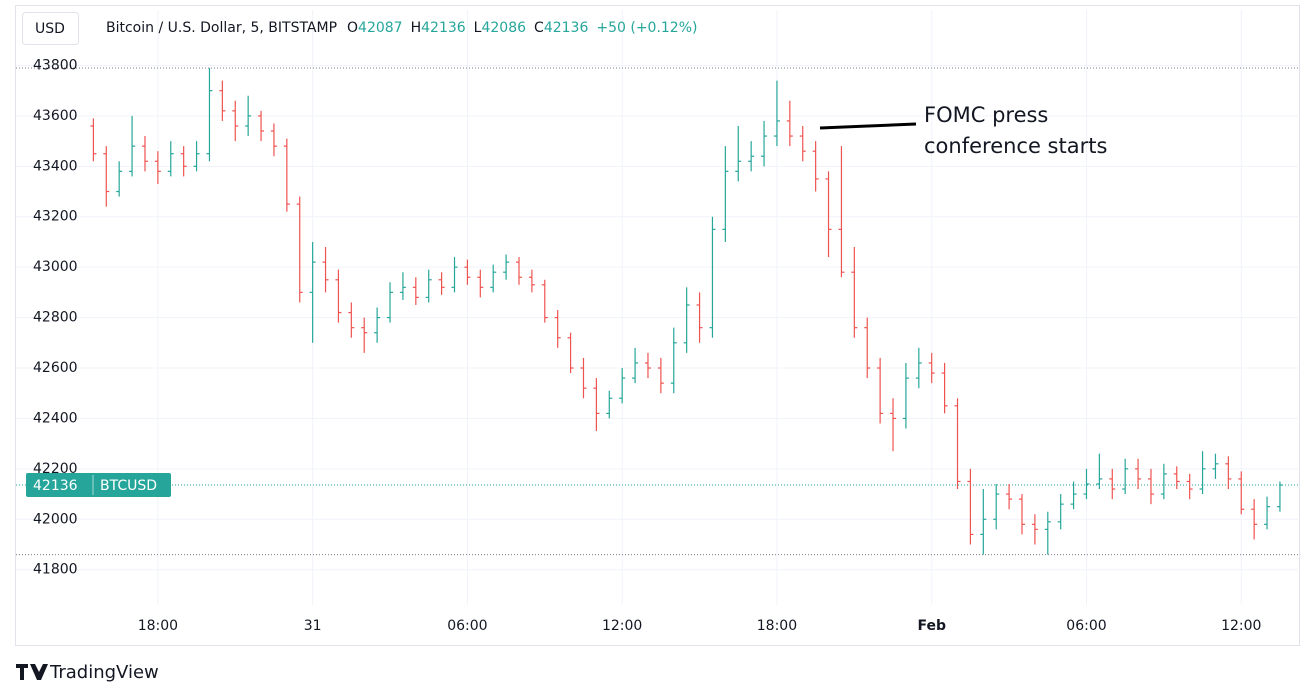 This screenshot has height=698, width=1315. Describe the element at coordinates (55, 368) in the screenshot. I see `y-tick-label: 42600` at that location.